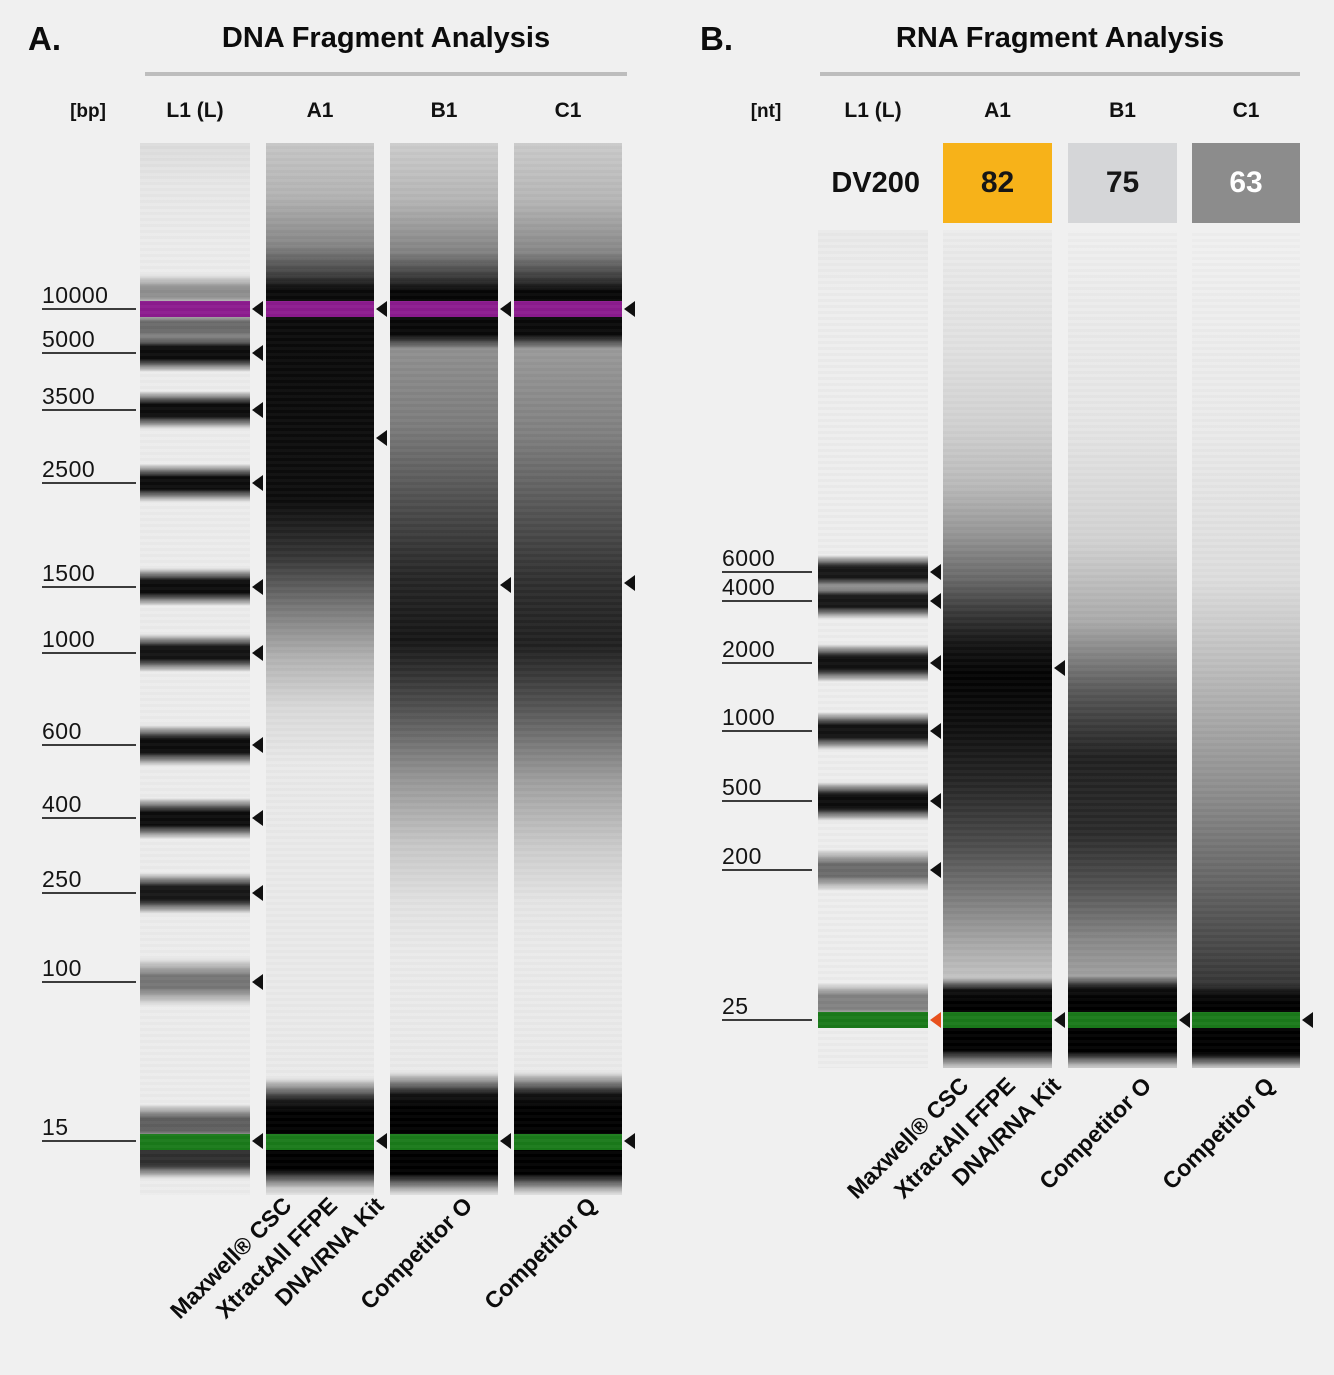 Image resolution: width=1334 pixels, height=1375 pixels. I want to click on lane-header: A1, so click(320, 110).